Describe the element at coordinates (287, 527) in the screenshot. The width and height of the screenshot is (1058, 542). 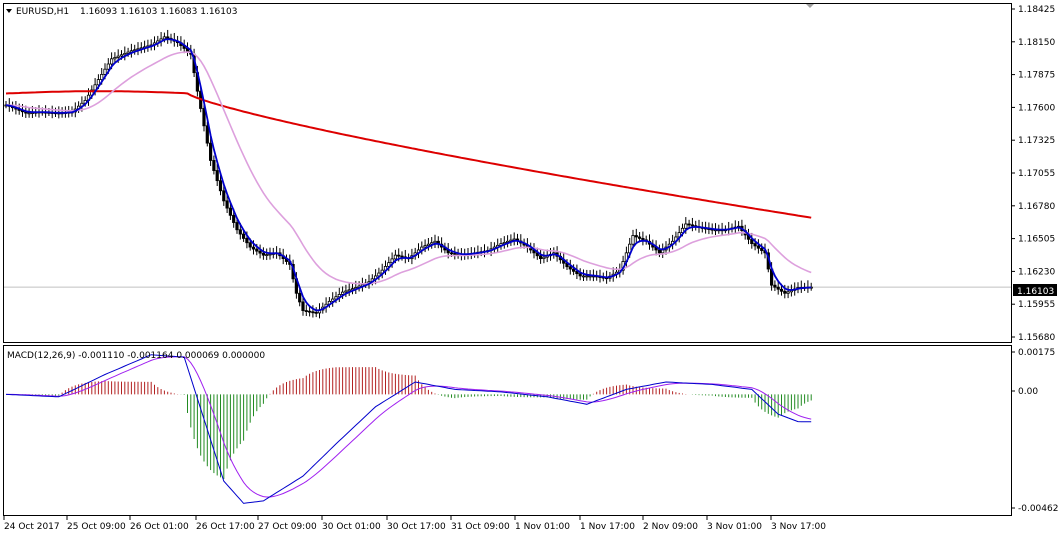
I see `time-axis-tick-label: 27 Oct 09:00` at that location.